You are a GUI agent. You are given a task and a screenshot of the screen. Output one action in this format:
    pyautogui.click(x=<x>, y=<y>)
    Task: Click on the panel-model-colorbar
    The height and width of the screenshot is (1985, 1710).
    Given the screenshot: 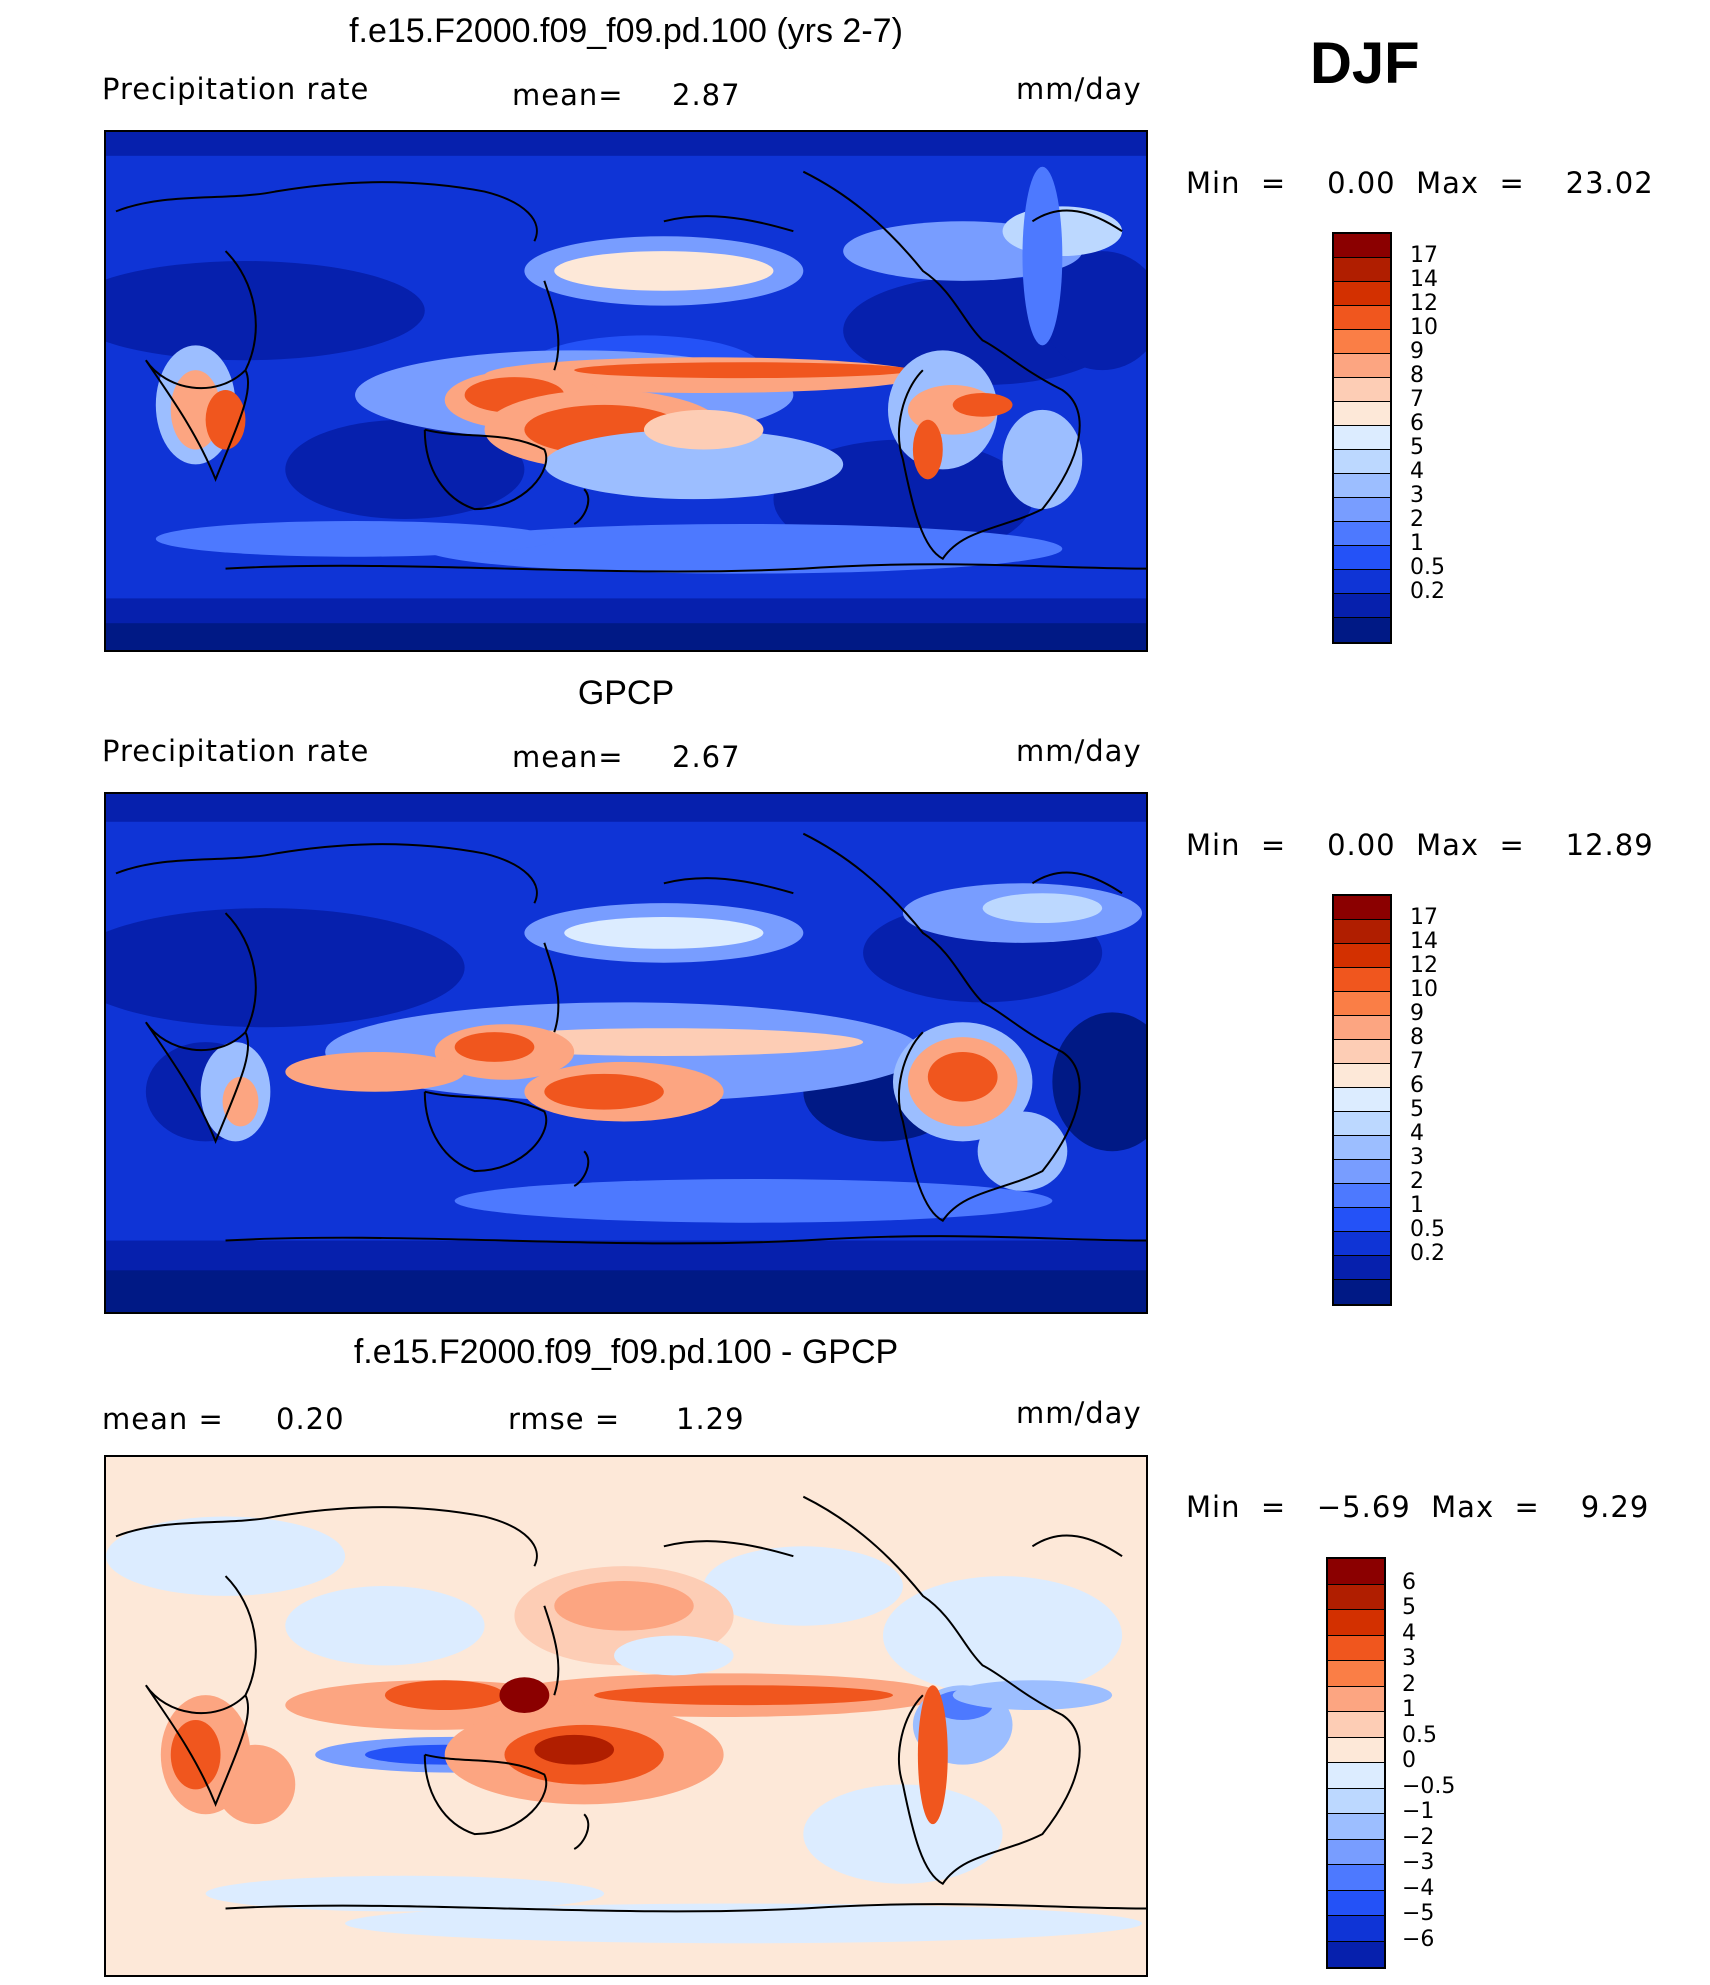 What is the action you would take?
    pyautogui.click(x=1362, y=438)
    